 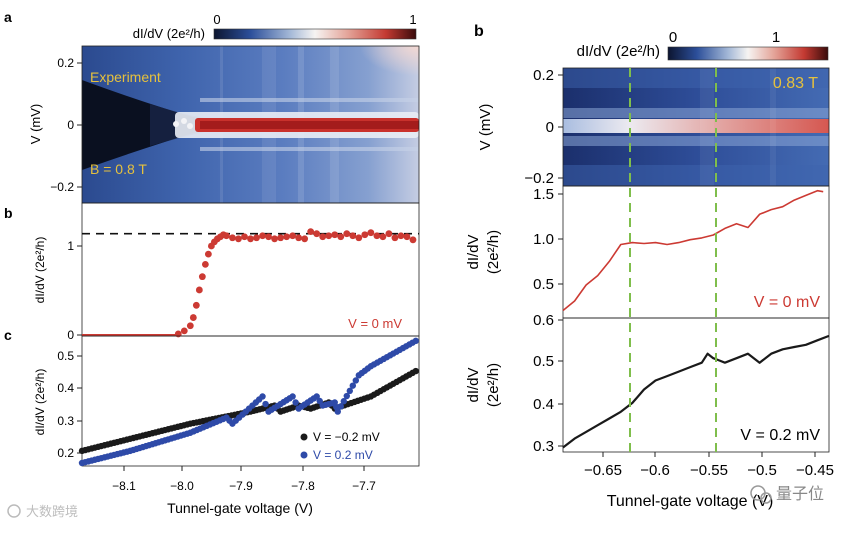 I want to click on left-b-ytick: 1, so click(x=70, y=246).